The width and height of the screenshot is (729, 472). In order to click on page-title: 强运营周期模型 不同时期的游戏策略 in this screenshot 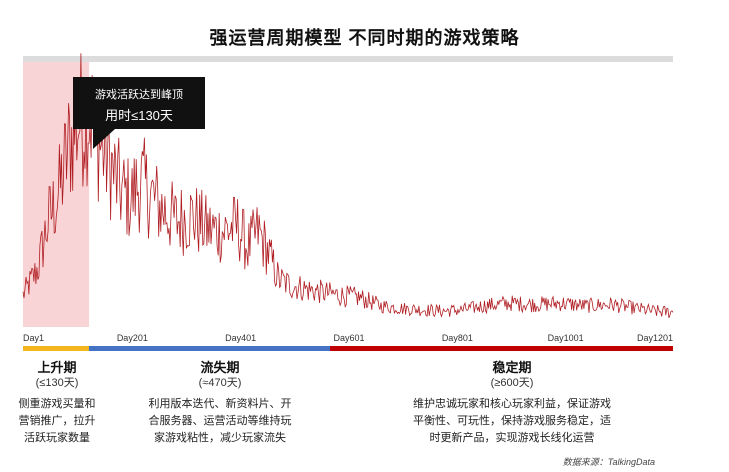, I will do `click(364, 38)`.